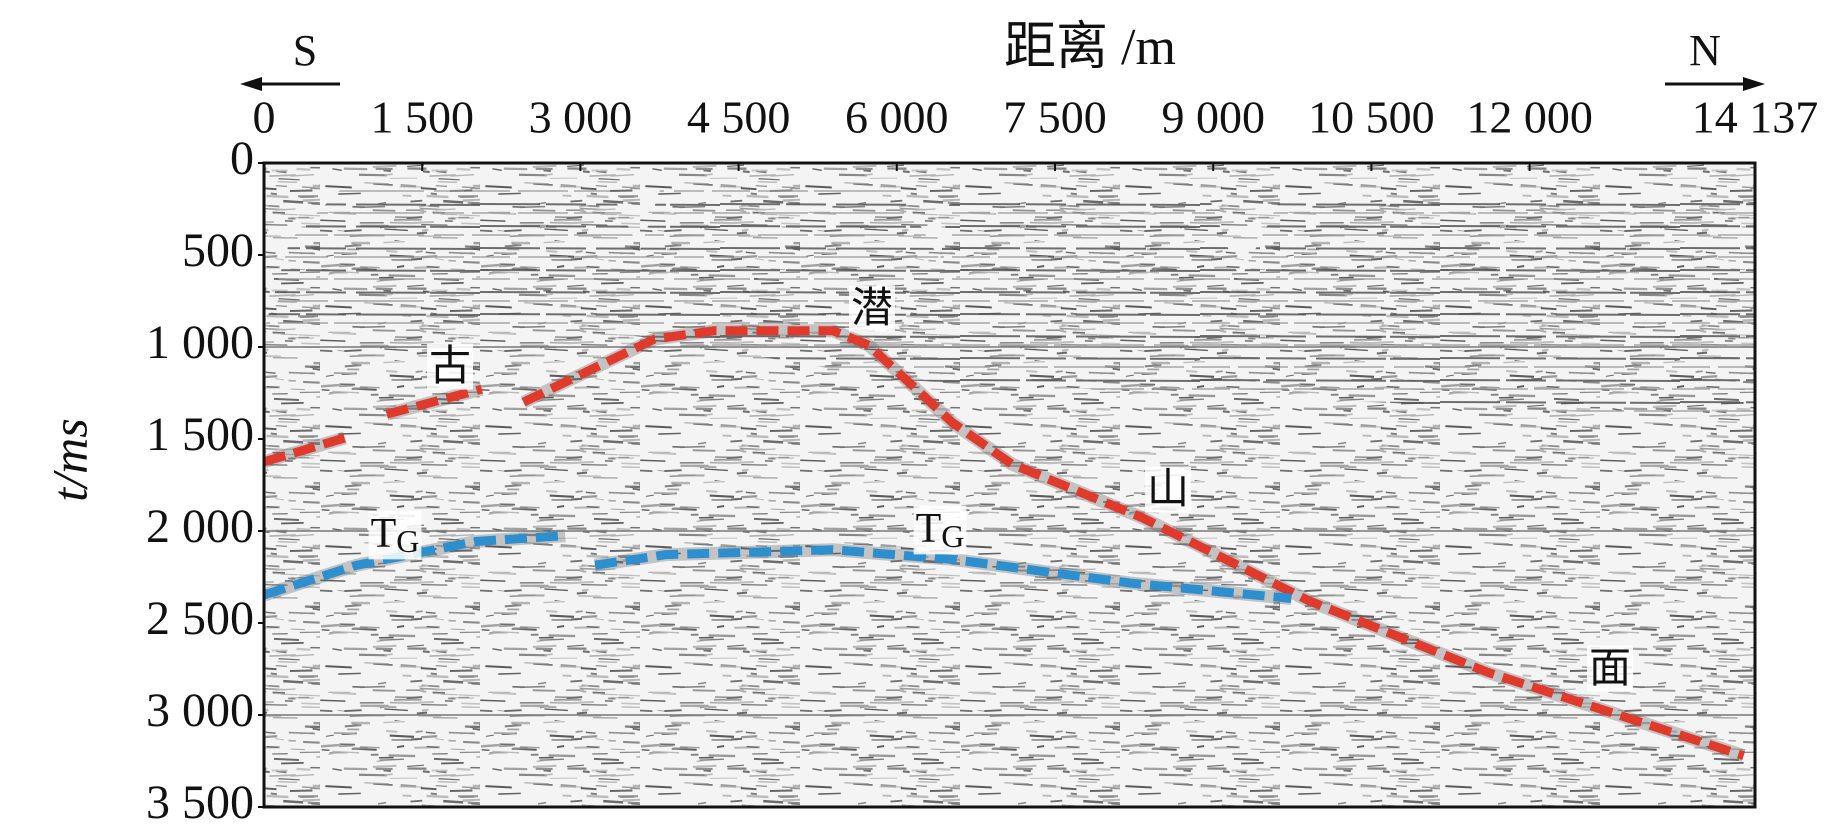  What do you see at coordinates (69, 459) in the screenshot?
I see `y-axis-label: t/ms` at bounding box center [69, 459].